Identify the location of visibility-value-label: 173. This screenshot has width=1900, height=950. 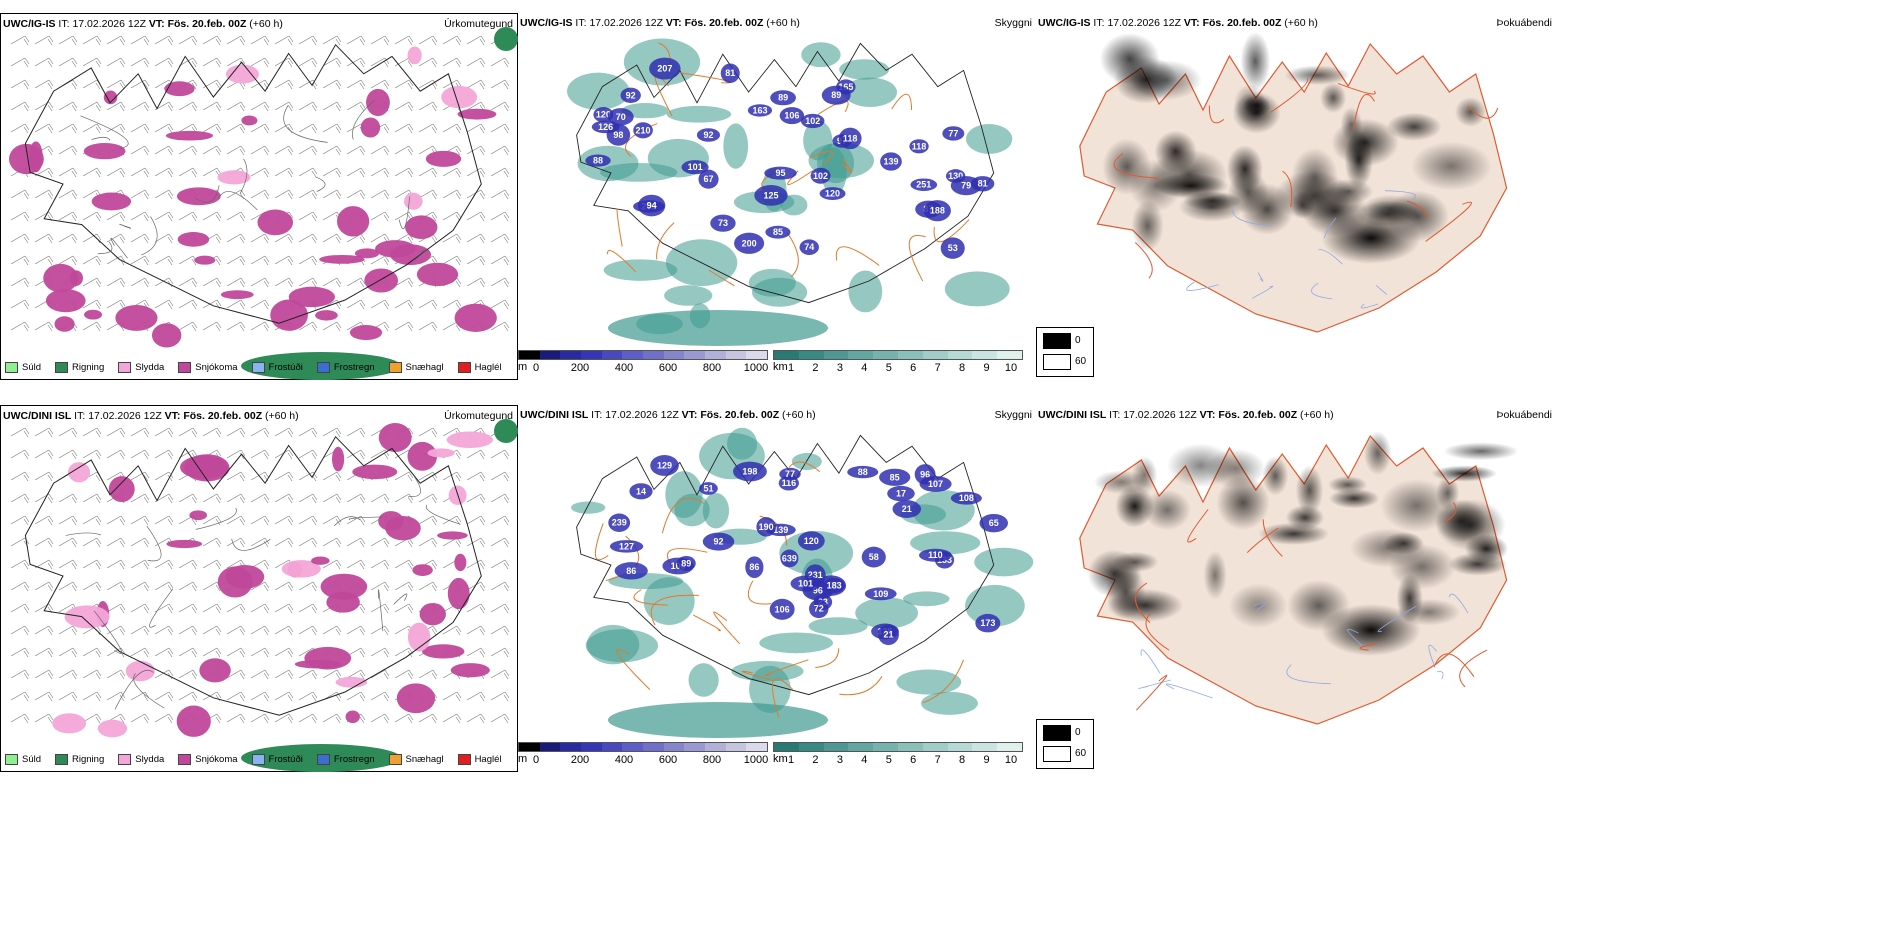
(987, 623).